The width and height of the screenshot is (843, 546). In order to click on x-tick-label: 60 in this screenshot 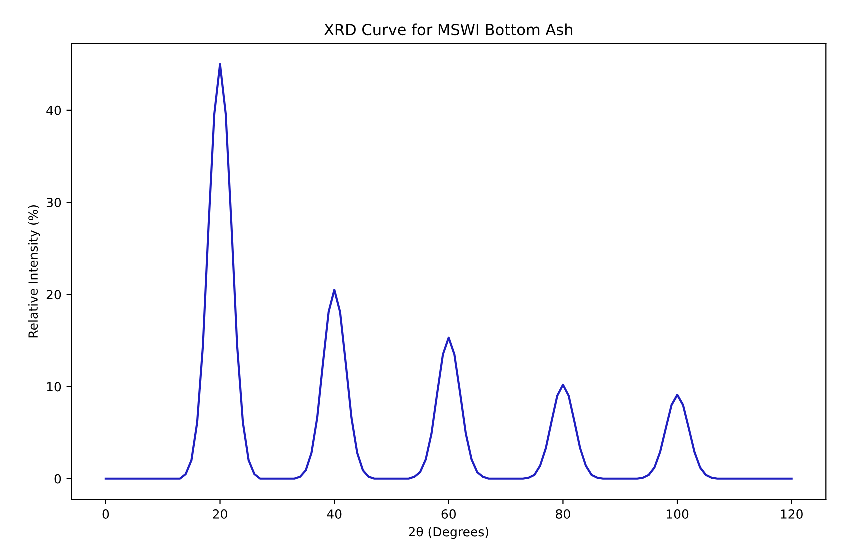, I will do `click(449, 514)`.